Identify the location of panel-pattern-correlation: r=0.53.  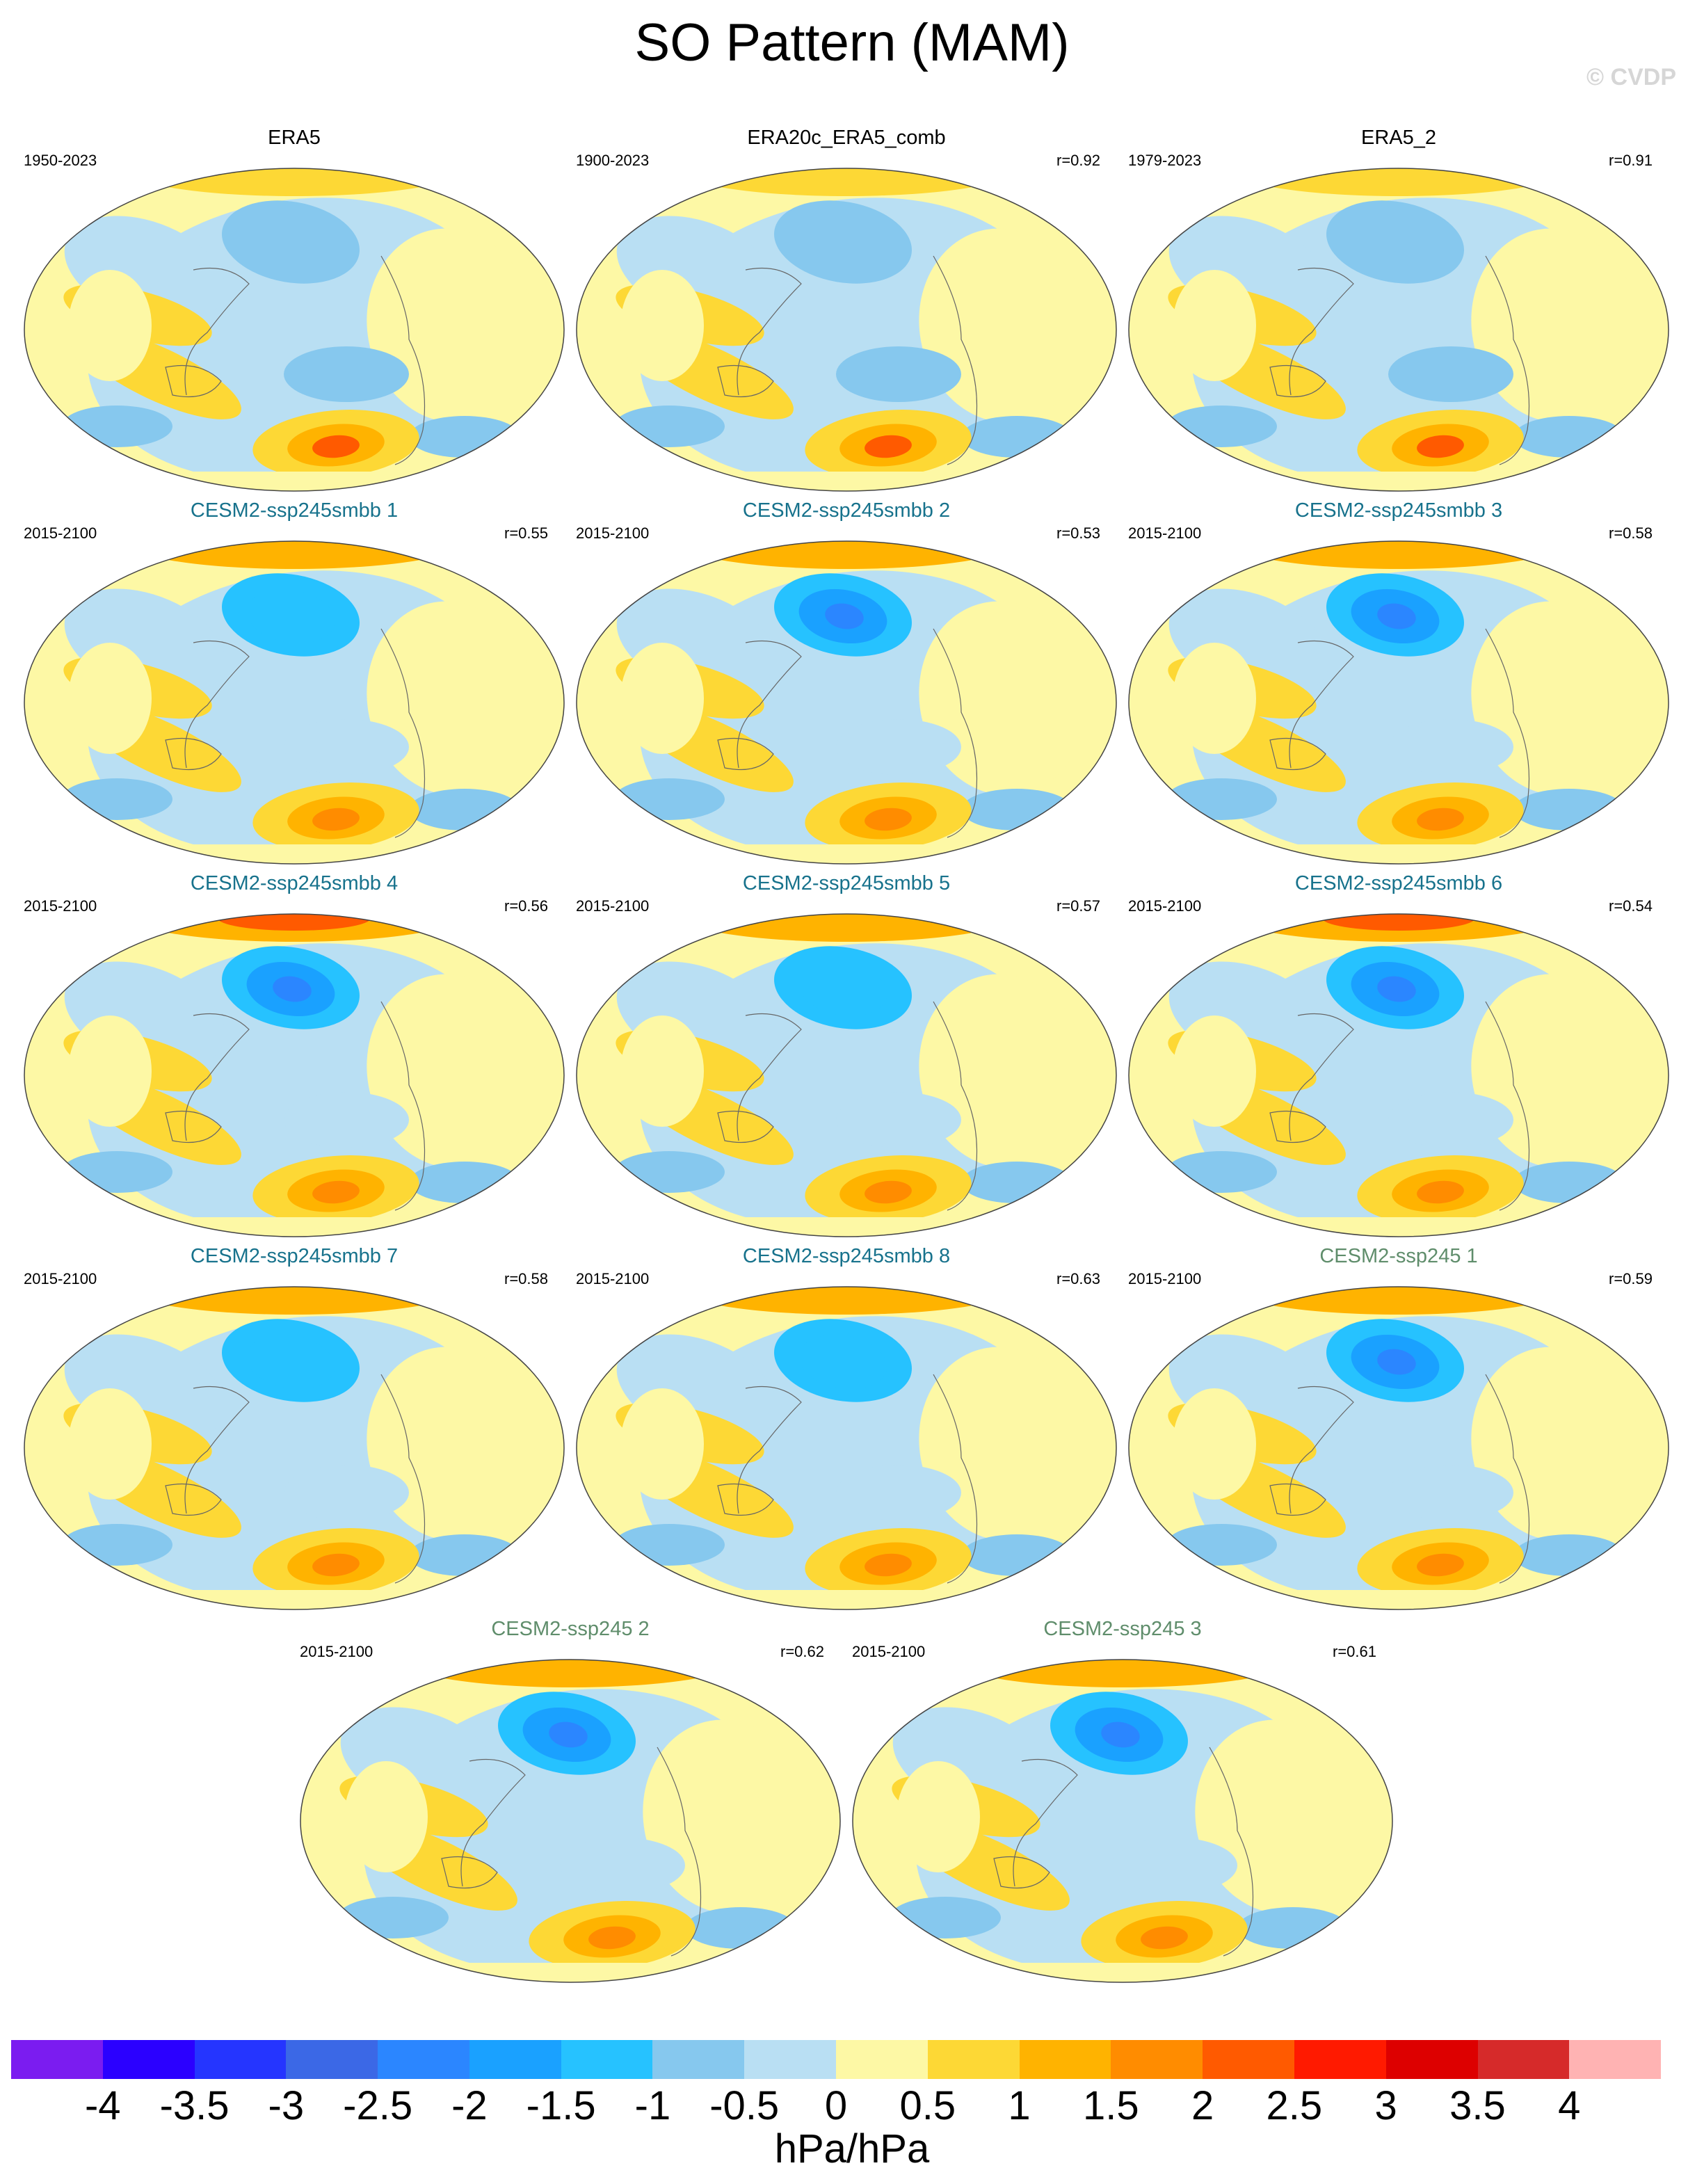
(1078, 533).